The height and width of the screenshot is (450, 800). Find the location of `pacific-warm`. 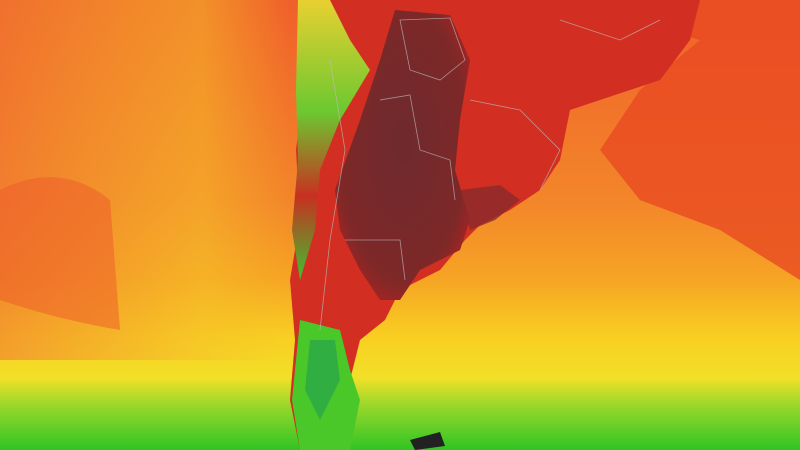

pacific-warm is located at coordinates (60, 253).